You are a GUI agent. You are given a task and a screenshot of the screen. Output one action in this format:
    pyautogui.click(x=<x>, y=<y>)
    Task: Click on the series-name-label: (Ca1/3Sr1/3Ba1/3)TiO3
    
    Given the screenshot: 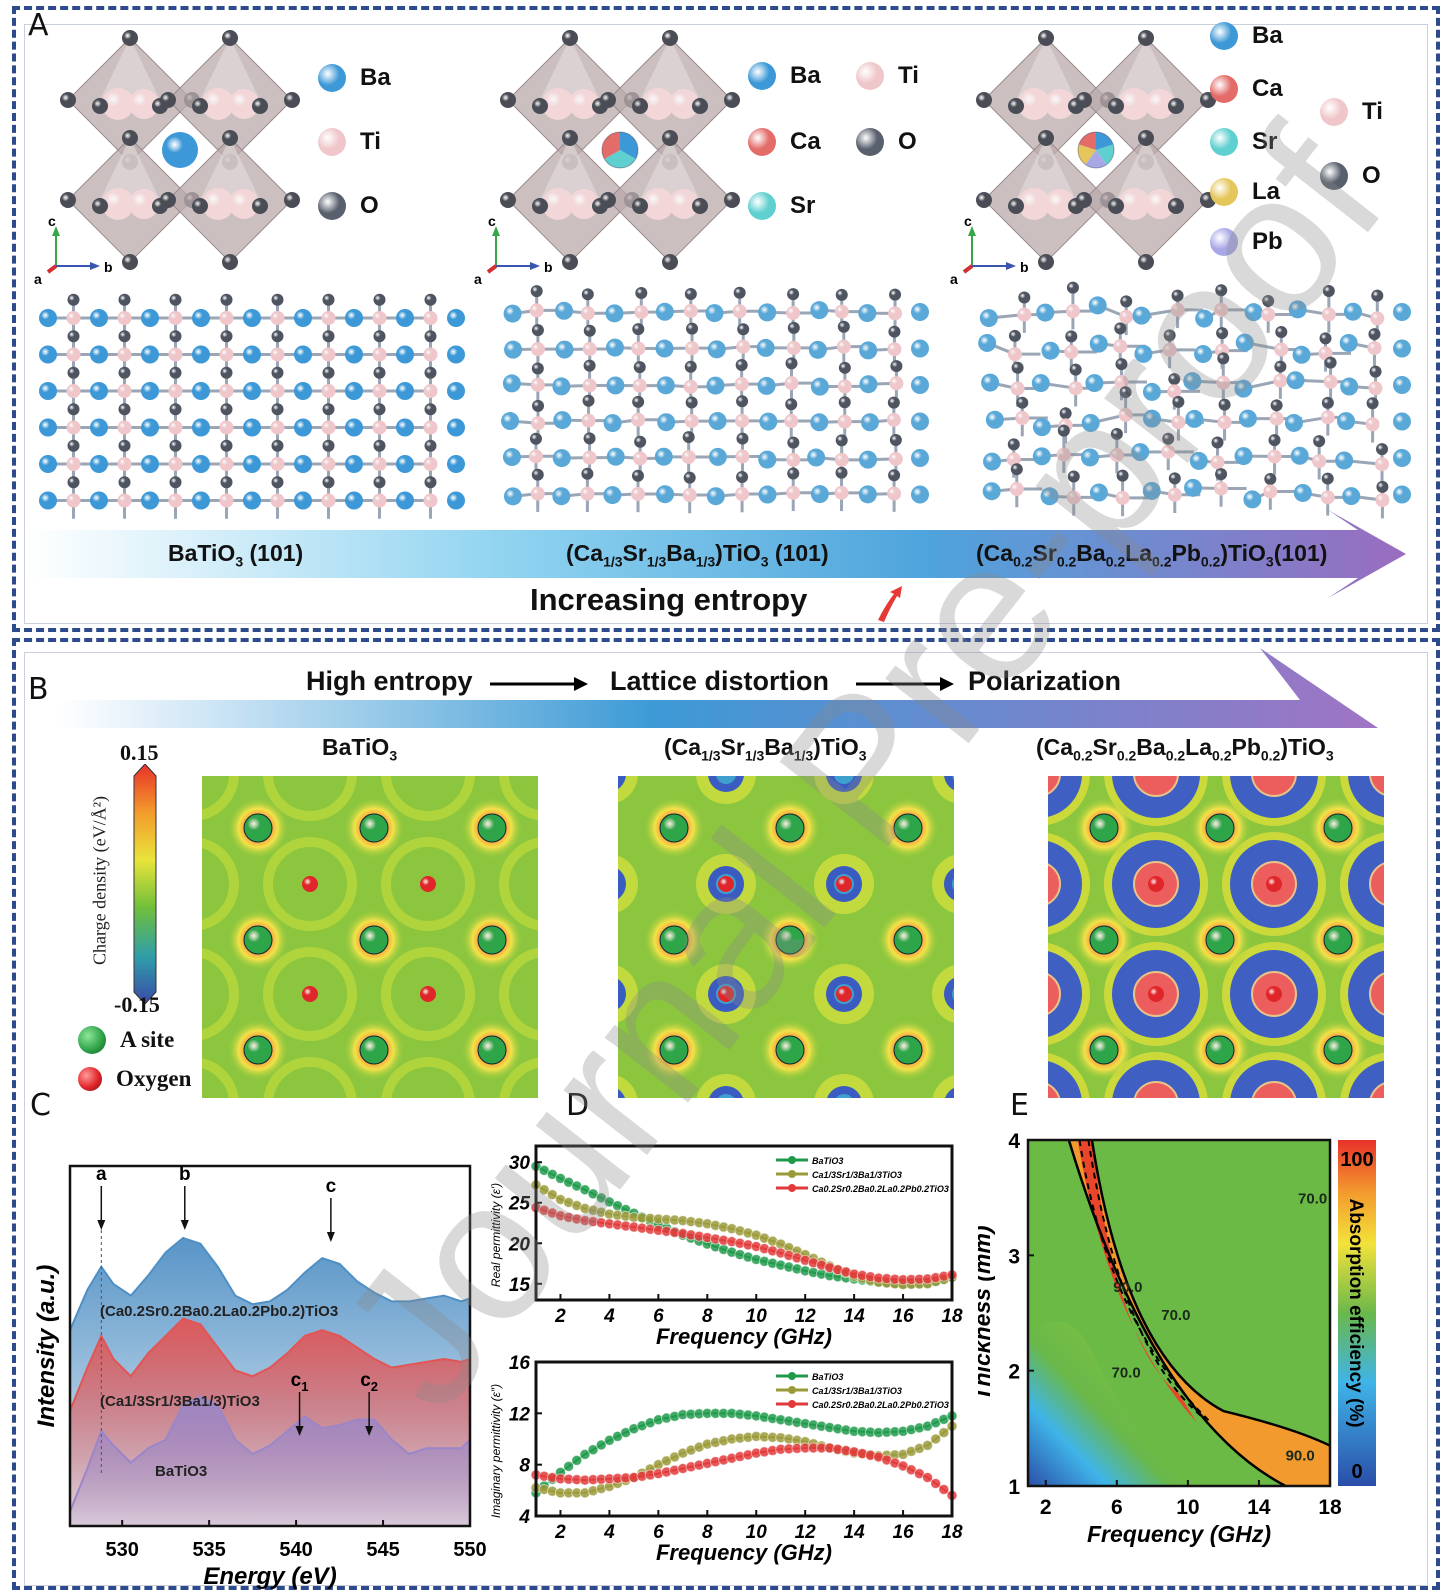 What is the action you would take?
    pyautogui.click(x=180, y=1401)
    